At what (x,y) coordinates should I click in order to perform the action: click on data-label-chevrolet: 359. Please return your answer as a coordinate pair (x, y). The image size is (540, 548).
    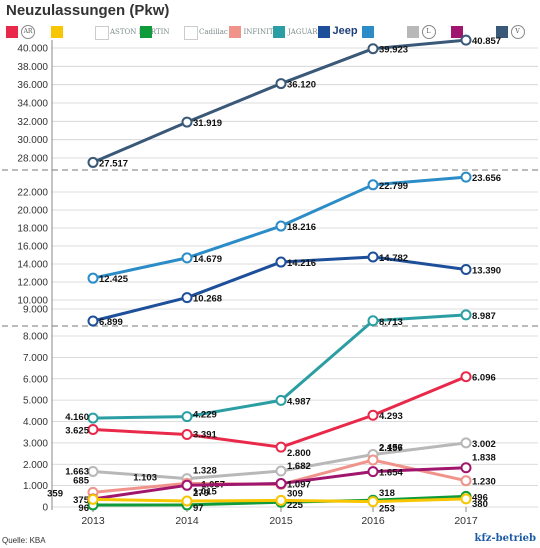
    Looking at the image, I should click on (55, 493).